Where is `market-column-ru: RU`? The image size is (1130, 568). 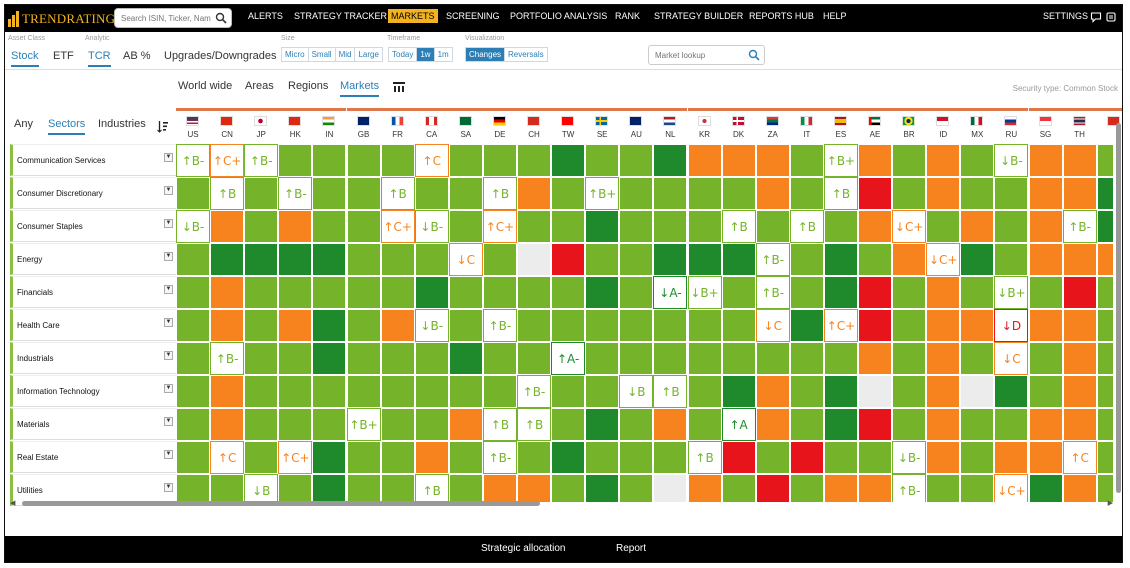 market-column-ru: RU is located at coordinates (1011, 124).